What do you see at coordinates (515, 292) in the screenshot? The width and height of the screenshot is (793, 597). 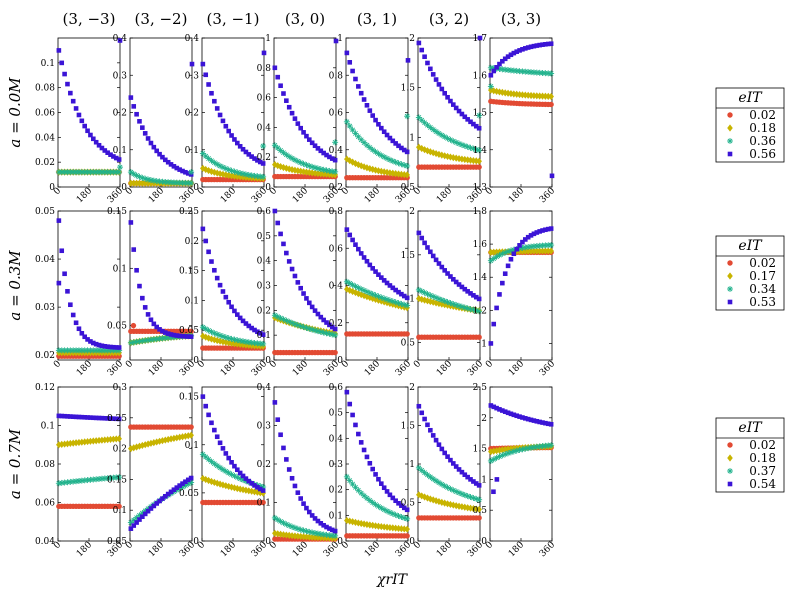 I see `panel: 1 1.2 1.4 1.6 1.8 0 180 360` at bounding box center [515, 292].